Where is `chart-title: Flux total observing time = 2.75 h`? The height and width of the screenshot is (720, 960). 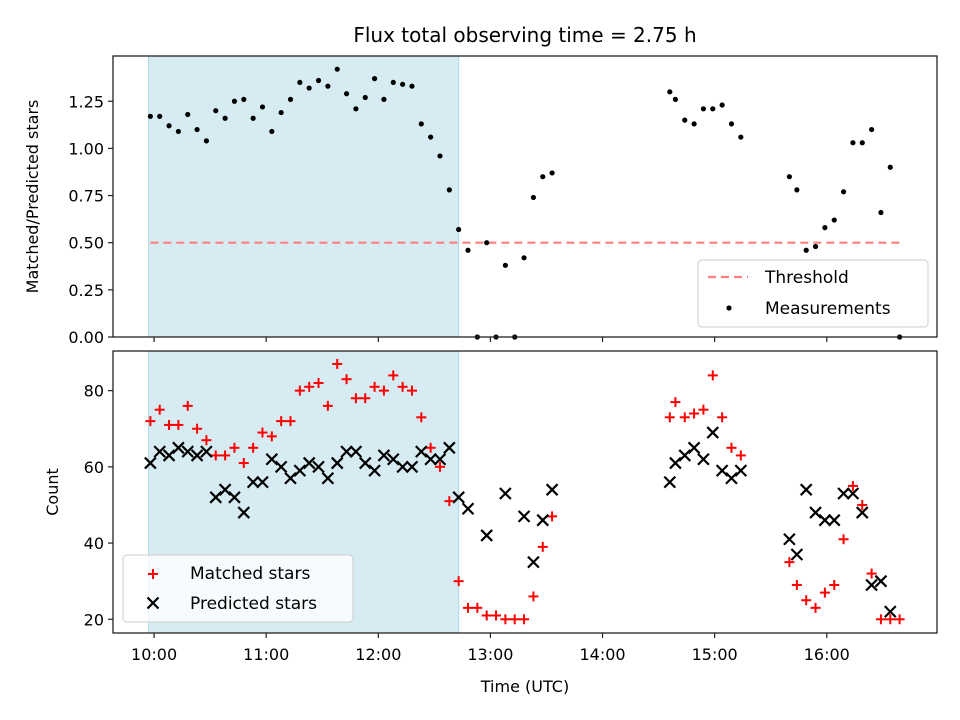
chart-title: Flux total observing time = 2.75 h is located at coordinates (524, 35).